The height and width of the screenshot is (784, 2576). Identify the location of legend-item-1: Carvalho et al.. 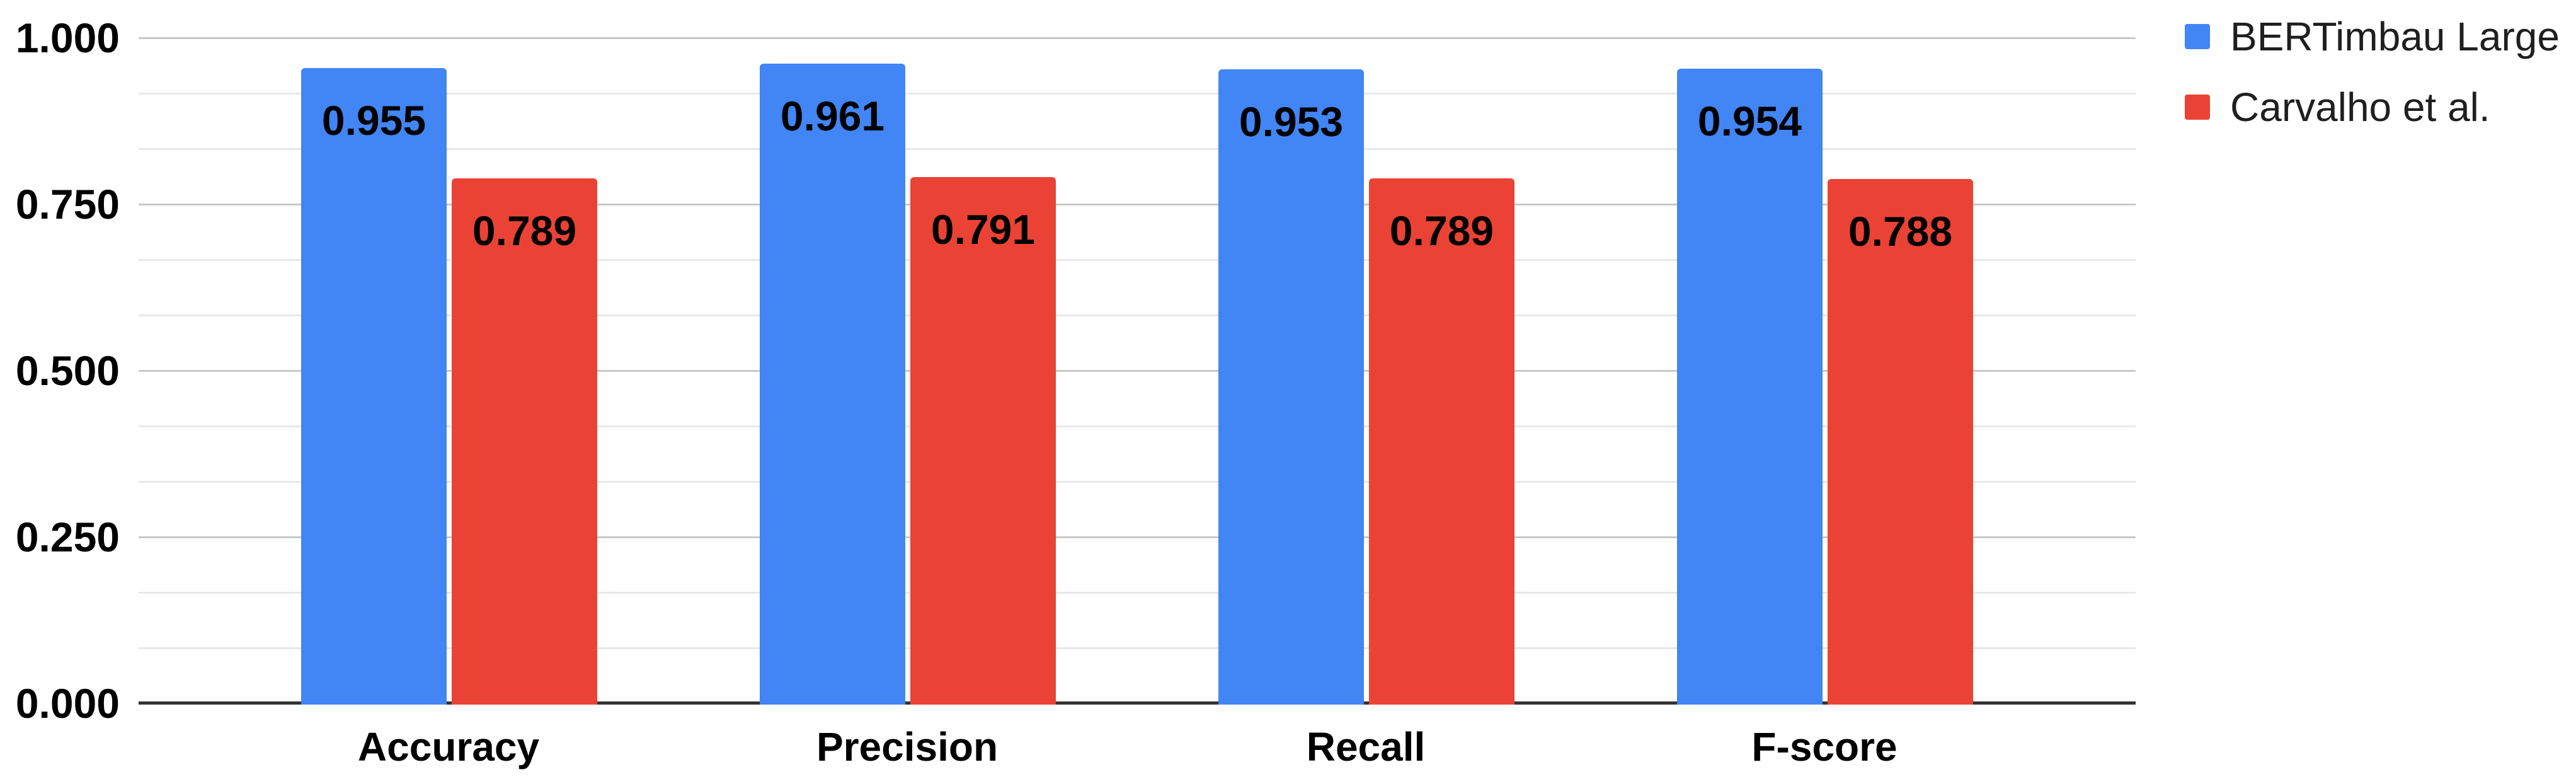
(2337, 107).